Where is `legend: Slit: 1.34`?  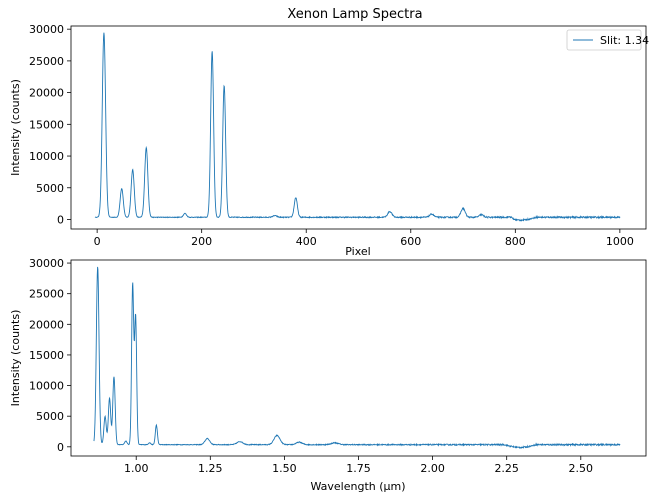
legend: Slit: 1.34 is located at coordinates (607, 40).